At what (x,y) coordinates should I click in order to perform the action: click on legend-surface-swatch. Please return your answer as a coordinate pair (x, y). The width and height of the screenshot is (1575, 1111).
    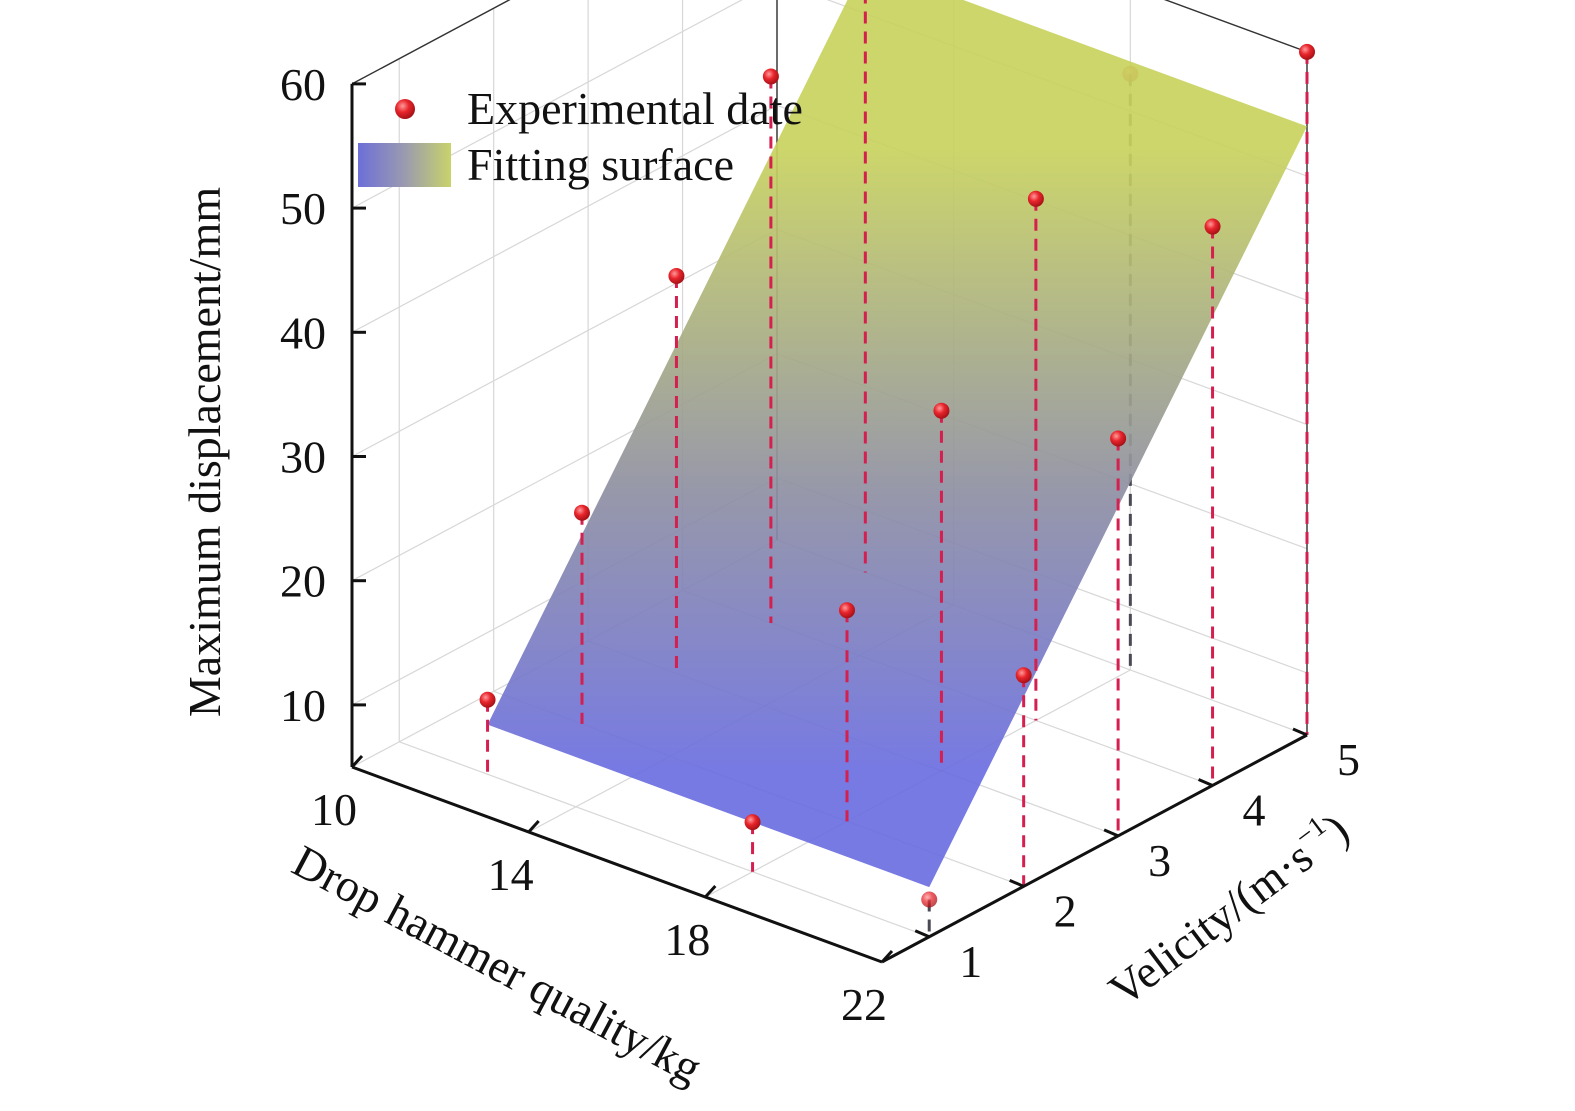
    Looking at the image, I should click on (404, 165).